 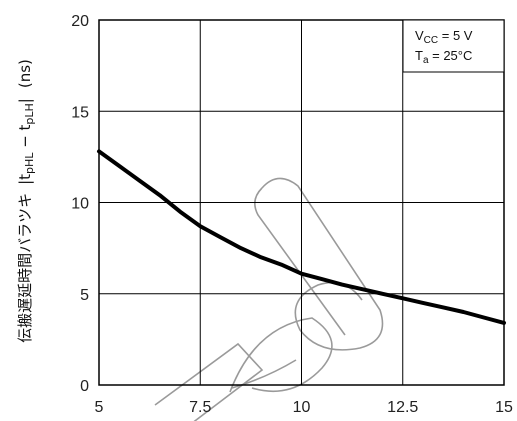 I want to click on x-tick-label-1: 7.5, so click(x=200, y=407).